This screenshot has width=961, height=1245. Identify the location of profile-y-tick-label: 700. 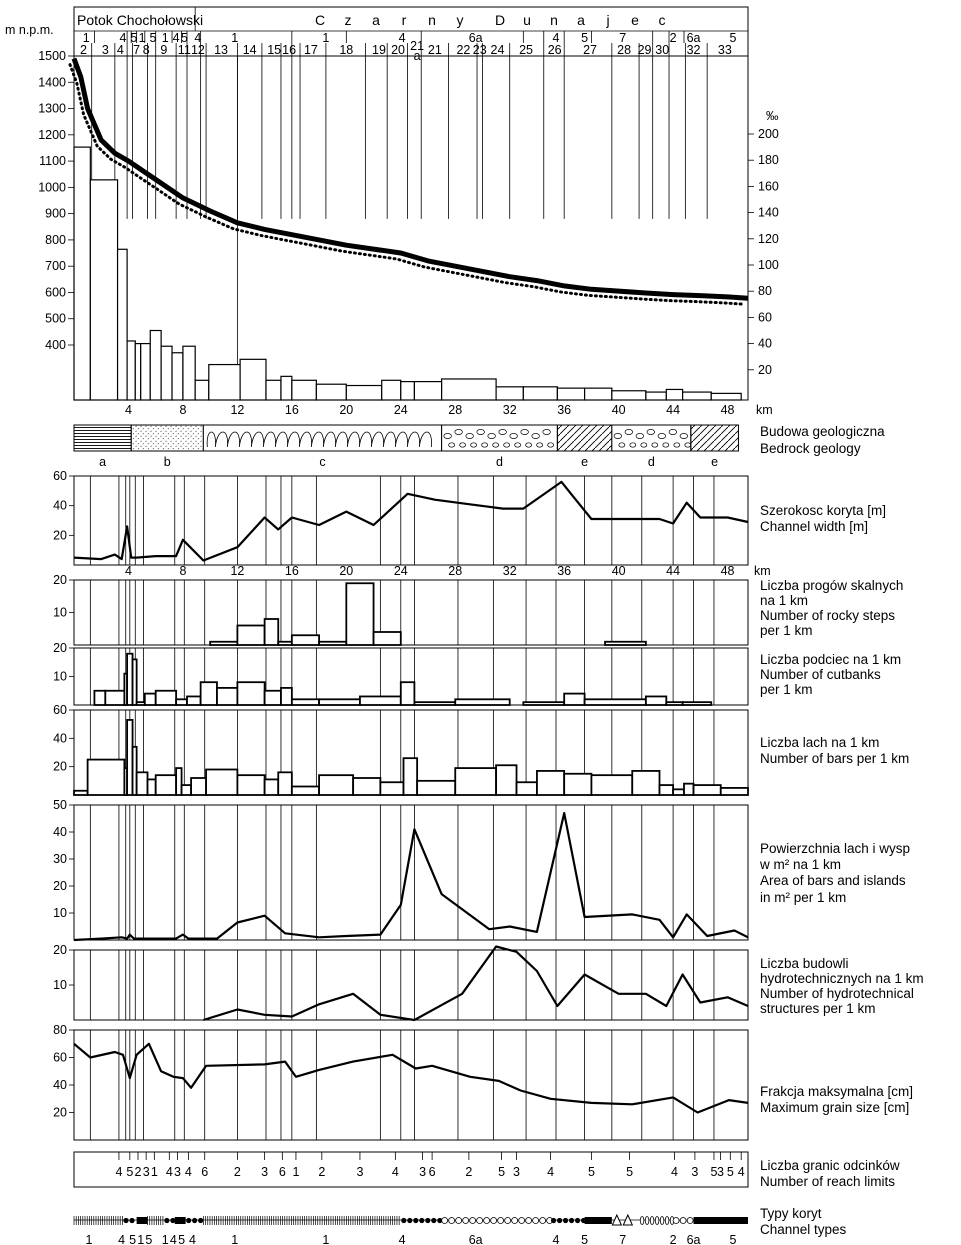
(55, 266).